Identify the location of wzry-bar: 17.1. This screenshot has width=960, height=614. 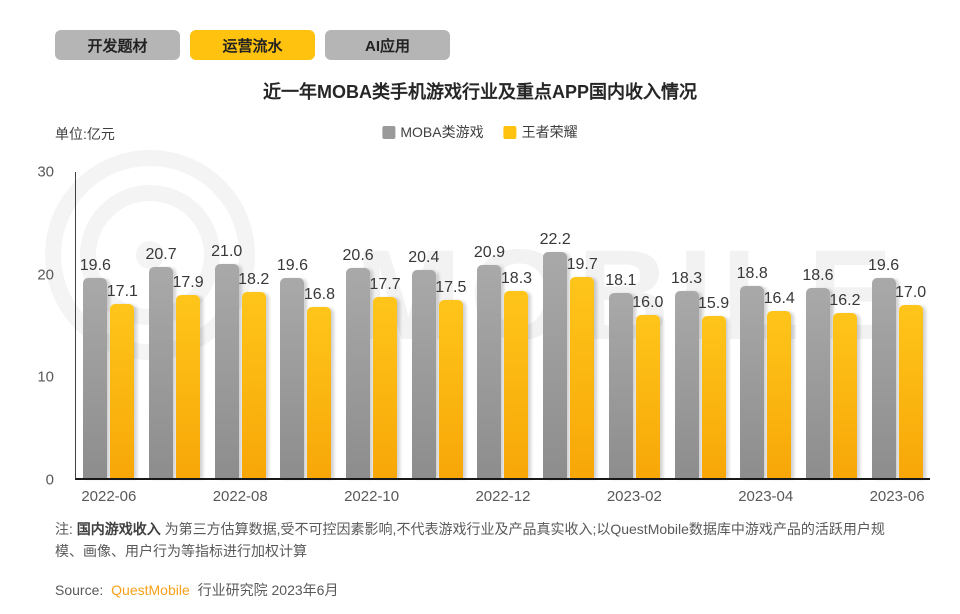
(122, 380).